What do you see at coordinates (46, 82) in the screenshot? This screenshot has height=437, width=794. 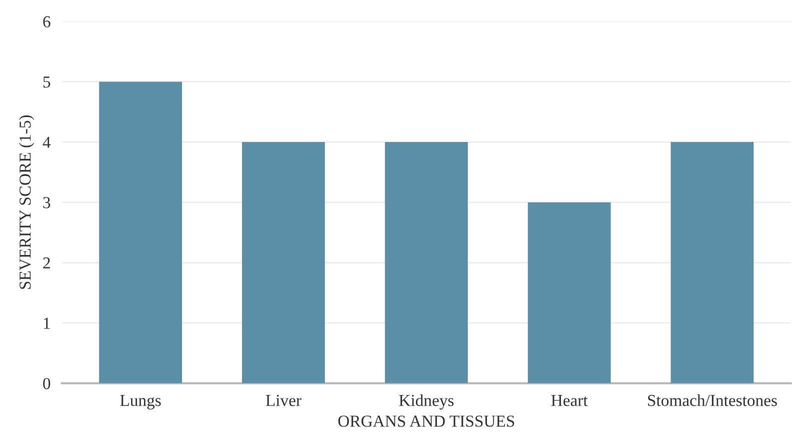 I see `y-tick-label: 5` at bounding box center [46, 82].